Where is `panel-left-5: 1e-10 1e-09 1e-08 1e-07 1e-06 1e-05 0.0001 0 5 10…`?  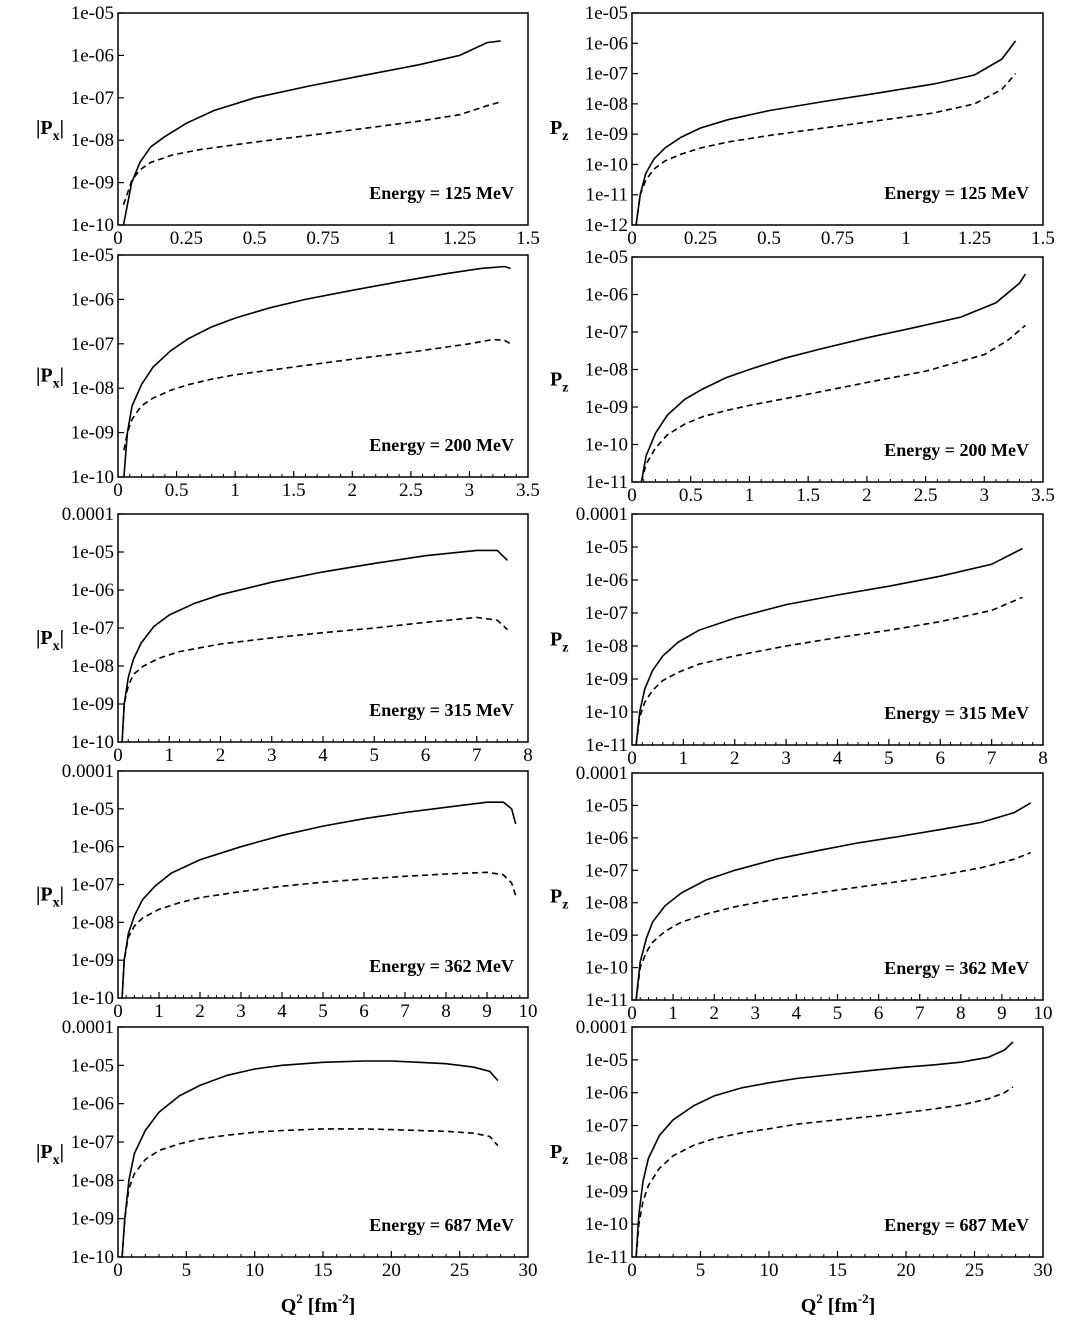 panel-left-5: 1e-10 1e-09 1e-08 1e-07 1e-06 1e-05 0.0001 0 5 10… is located at coordinates (287, 1149).